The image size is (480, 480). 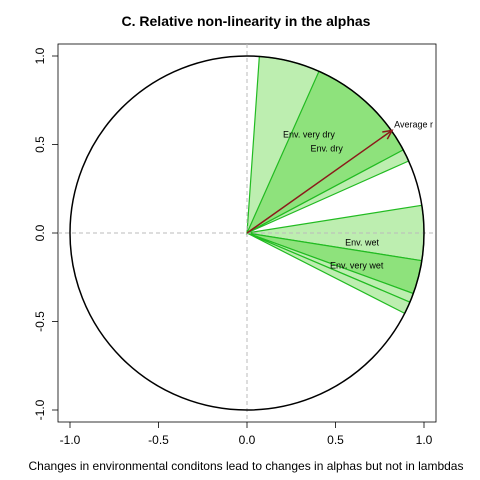 I want to click on y-tick-label-4: 1.0, so click(x=40, y=55).